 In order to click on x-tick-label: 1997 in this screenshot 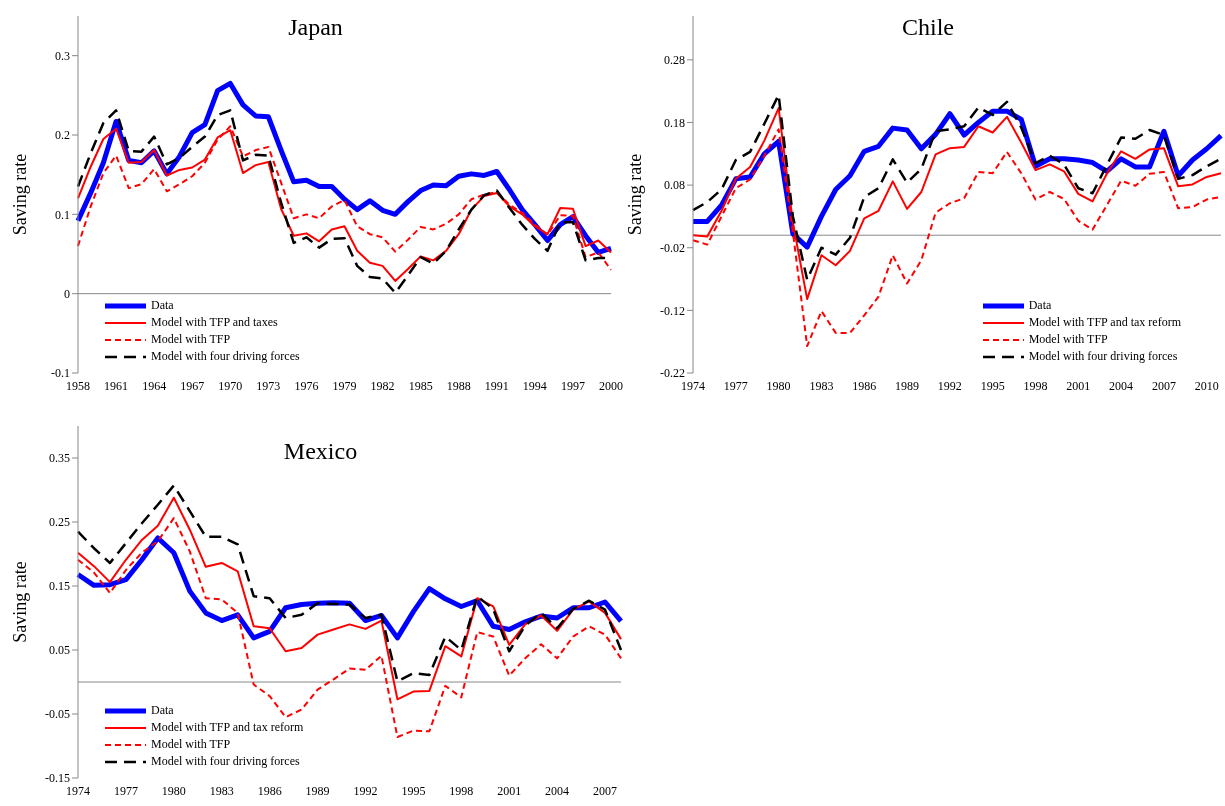, I will do `click(572, 385)`.